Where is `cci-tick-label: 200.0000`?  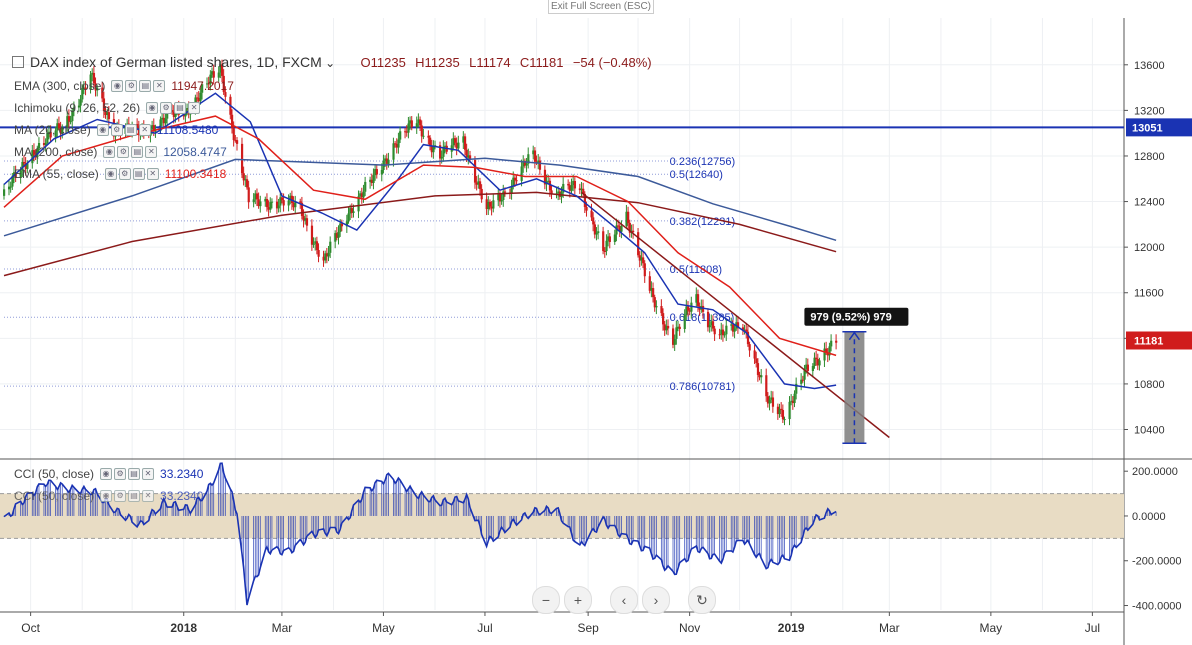
cci-tick-label: 200.0000 is located at coordinates (1155, 472).